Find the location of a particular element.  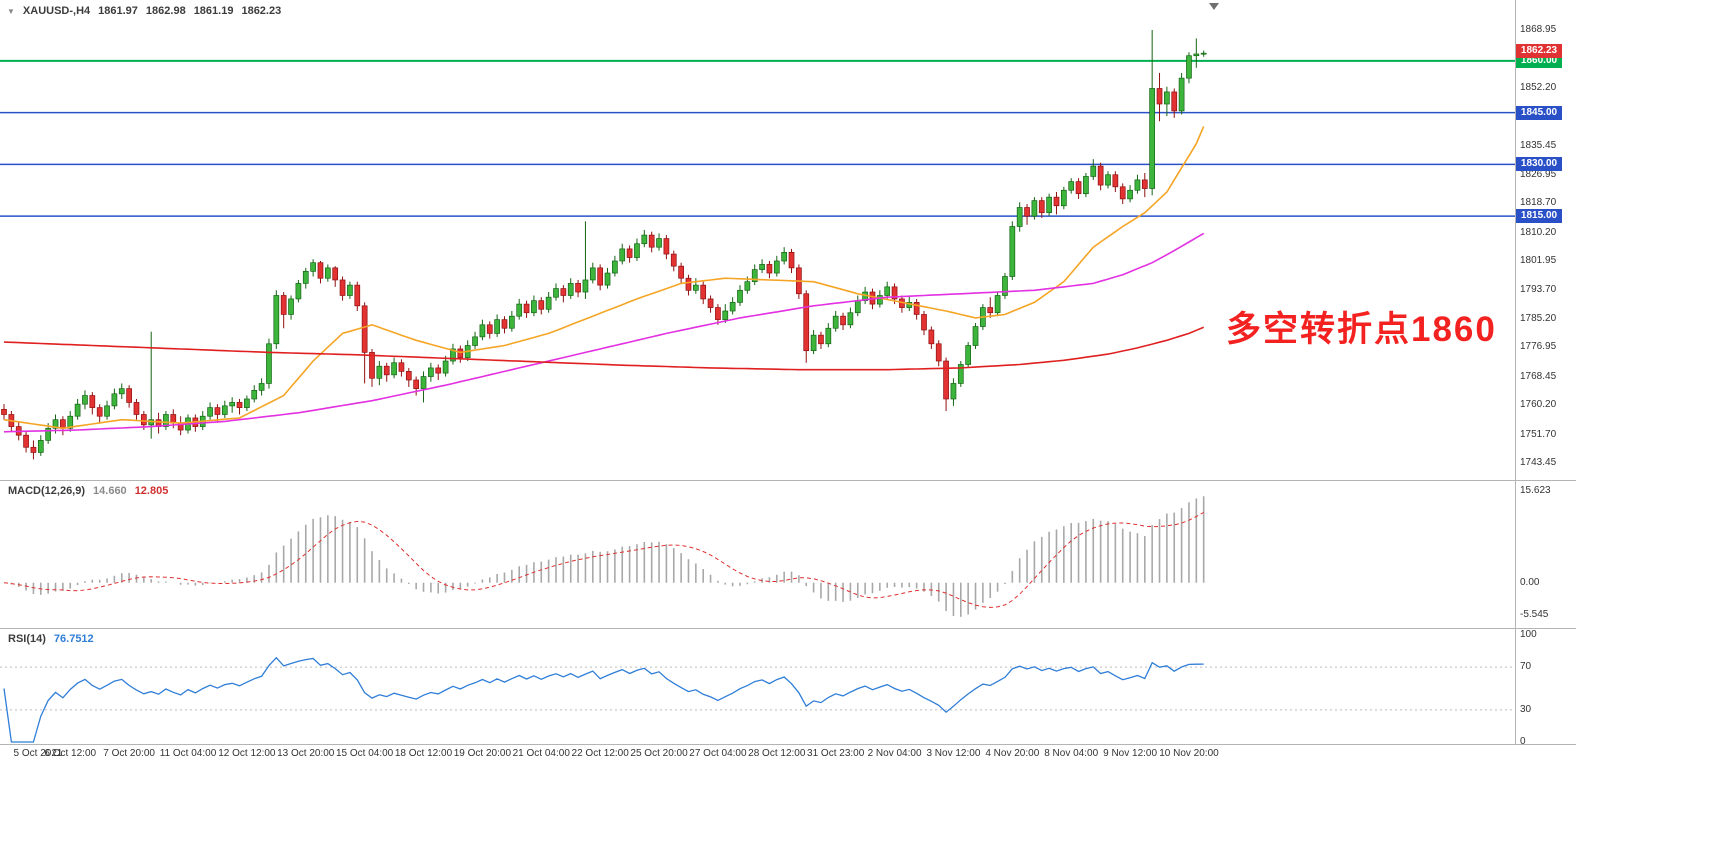

macd-indicator-label: MACD(12,26,9) 14.660 12.805 is located at coordinates (88, 491).